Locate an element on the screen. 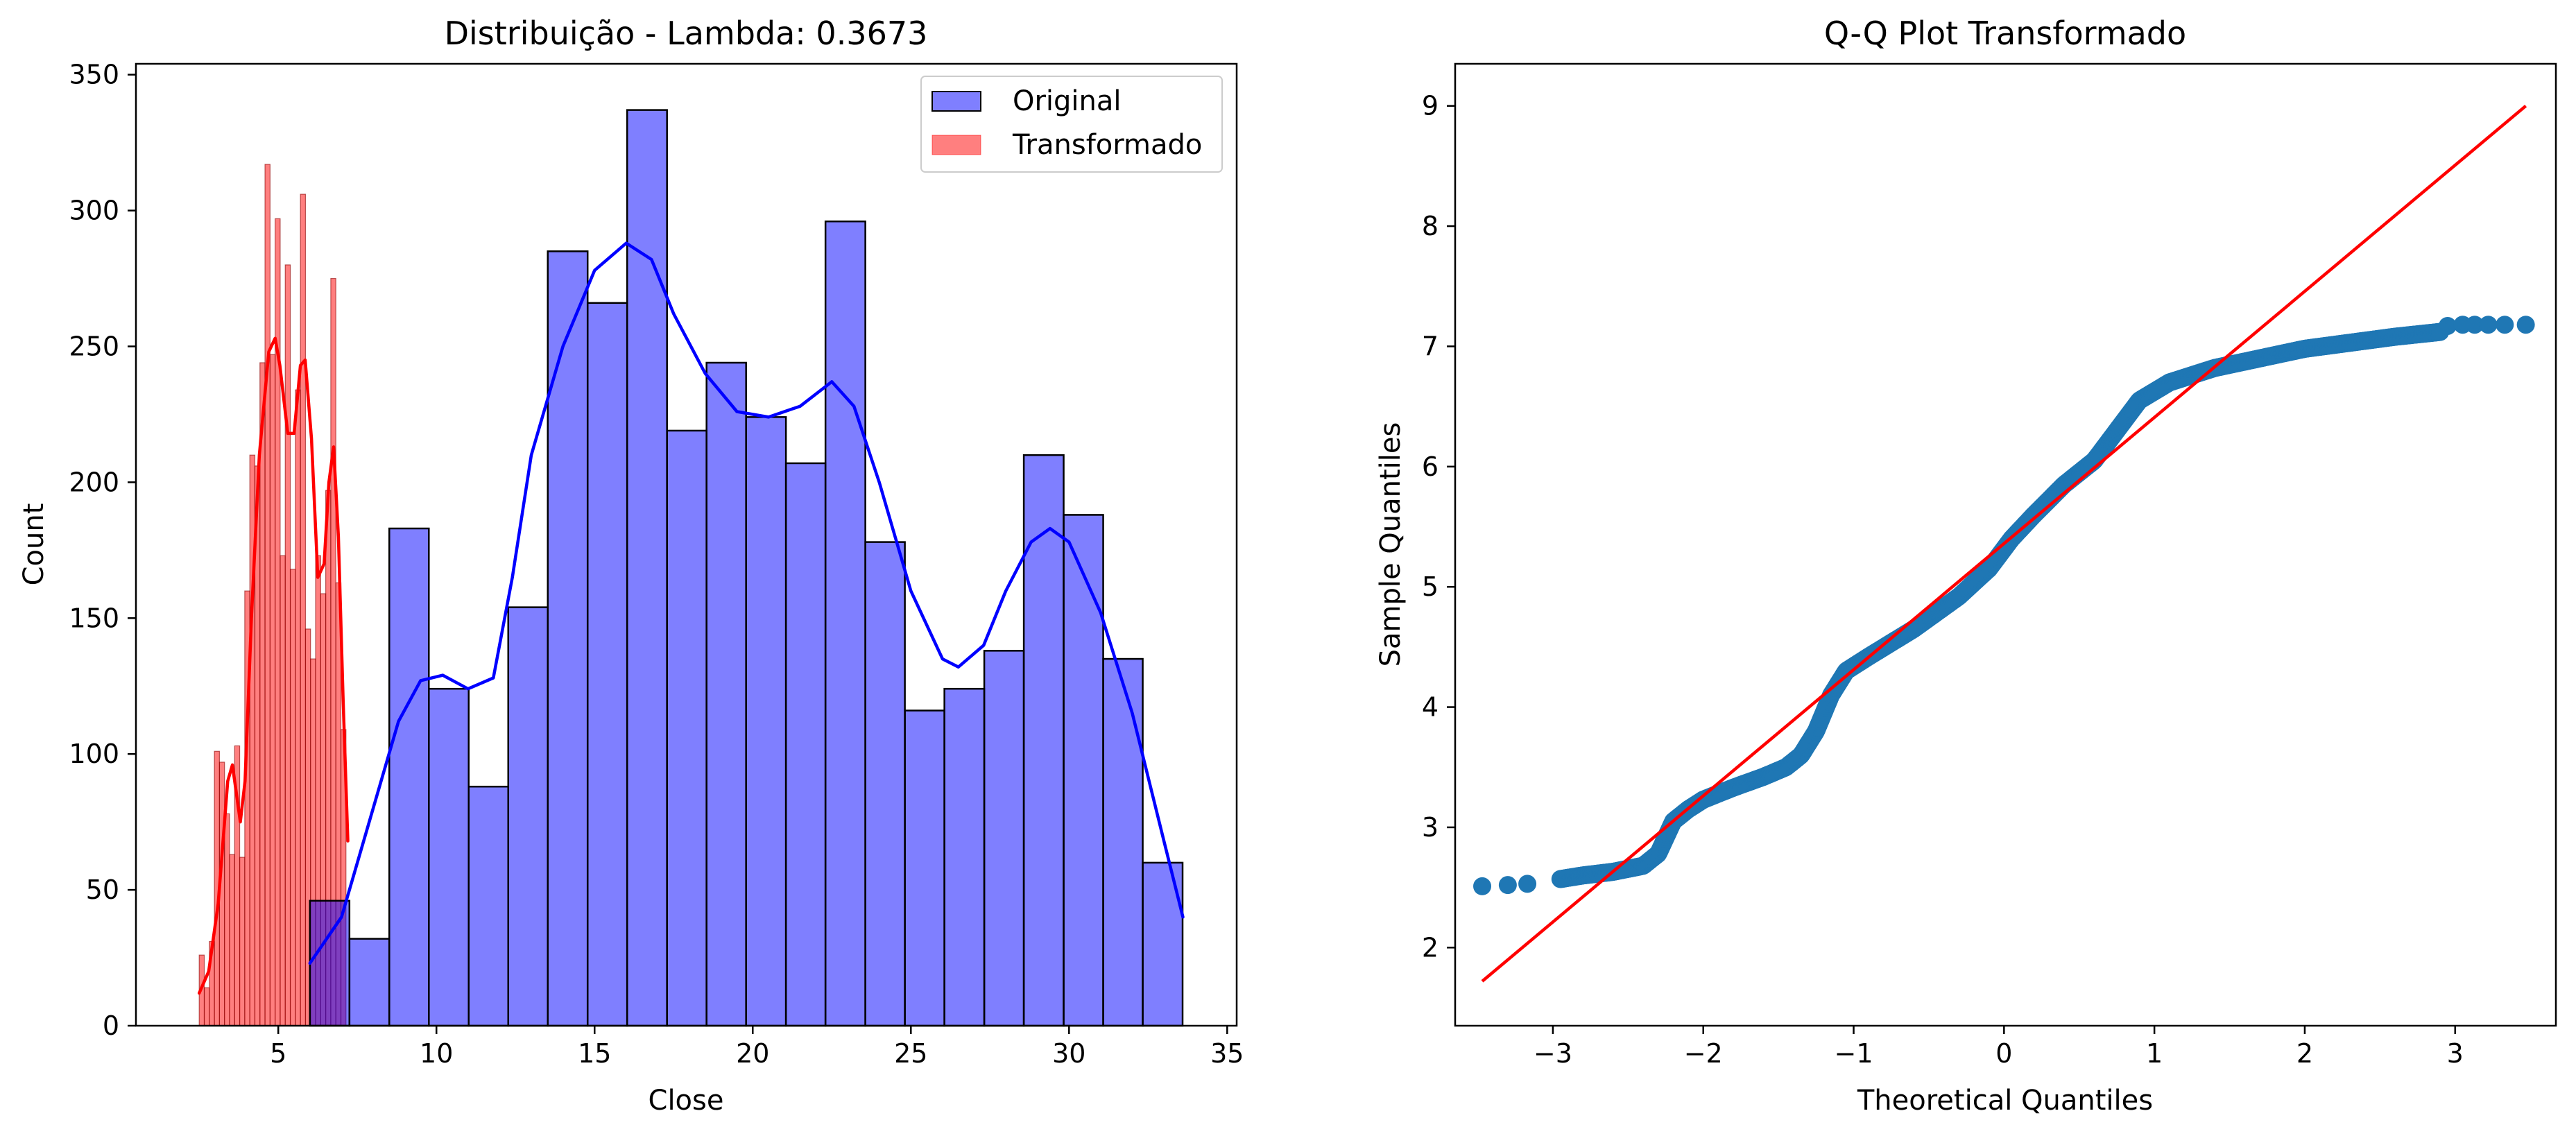 The width and height of the screenshot is (2576, 1136). y-tick-label: 7 is located at coordinates (1430, 346).